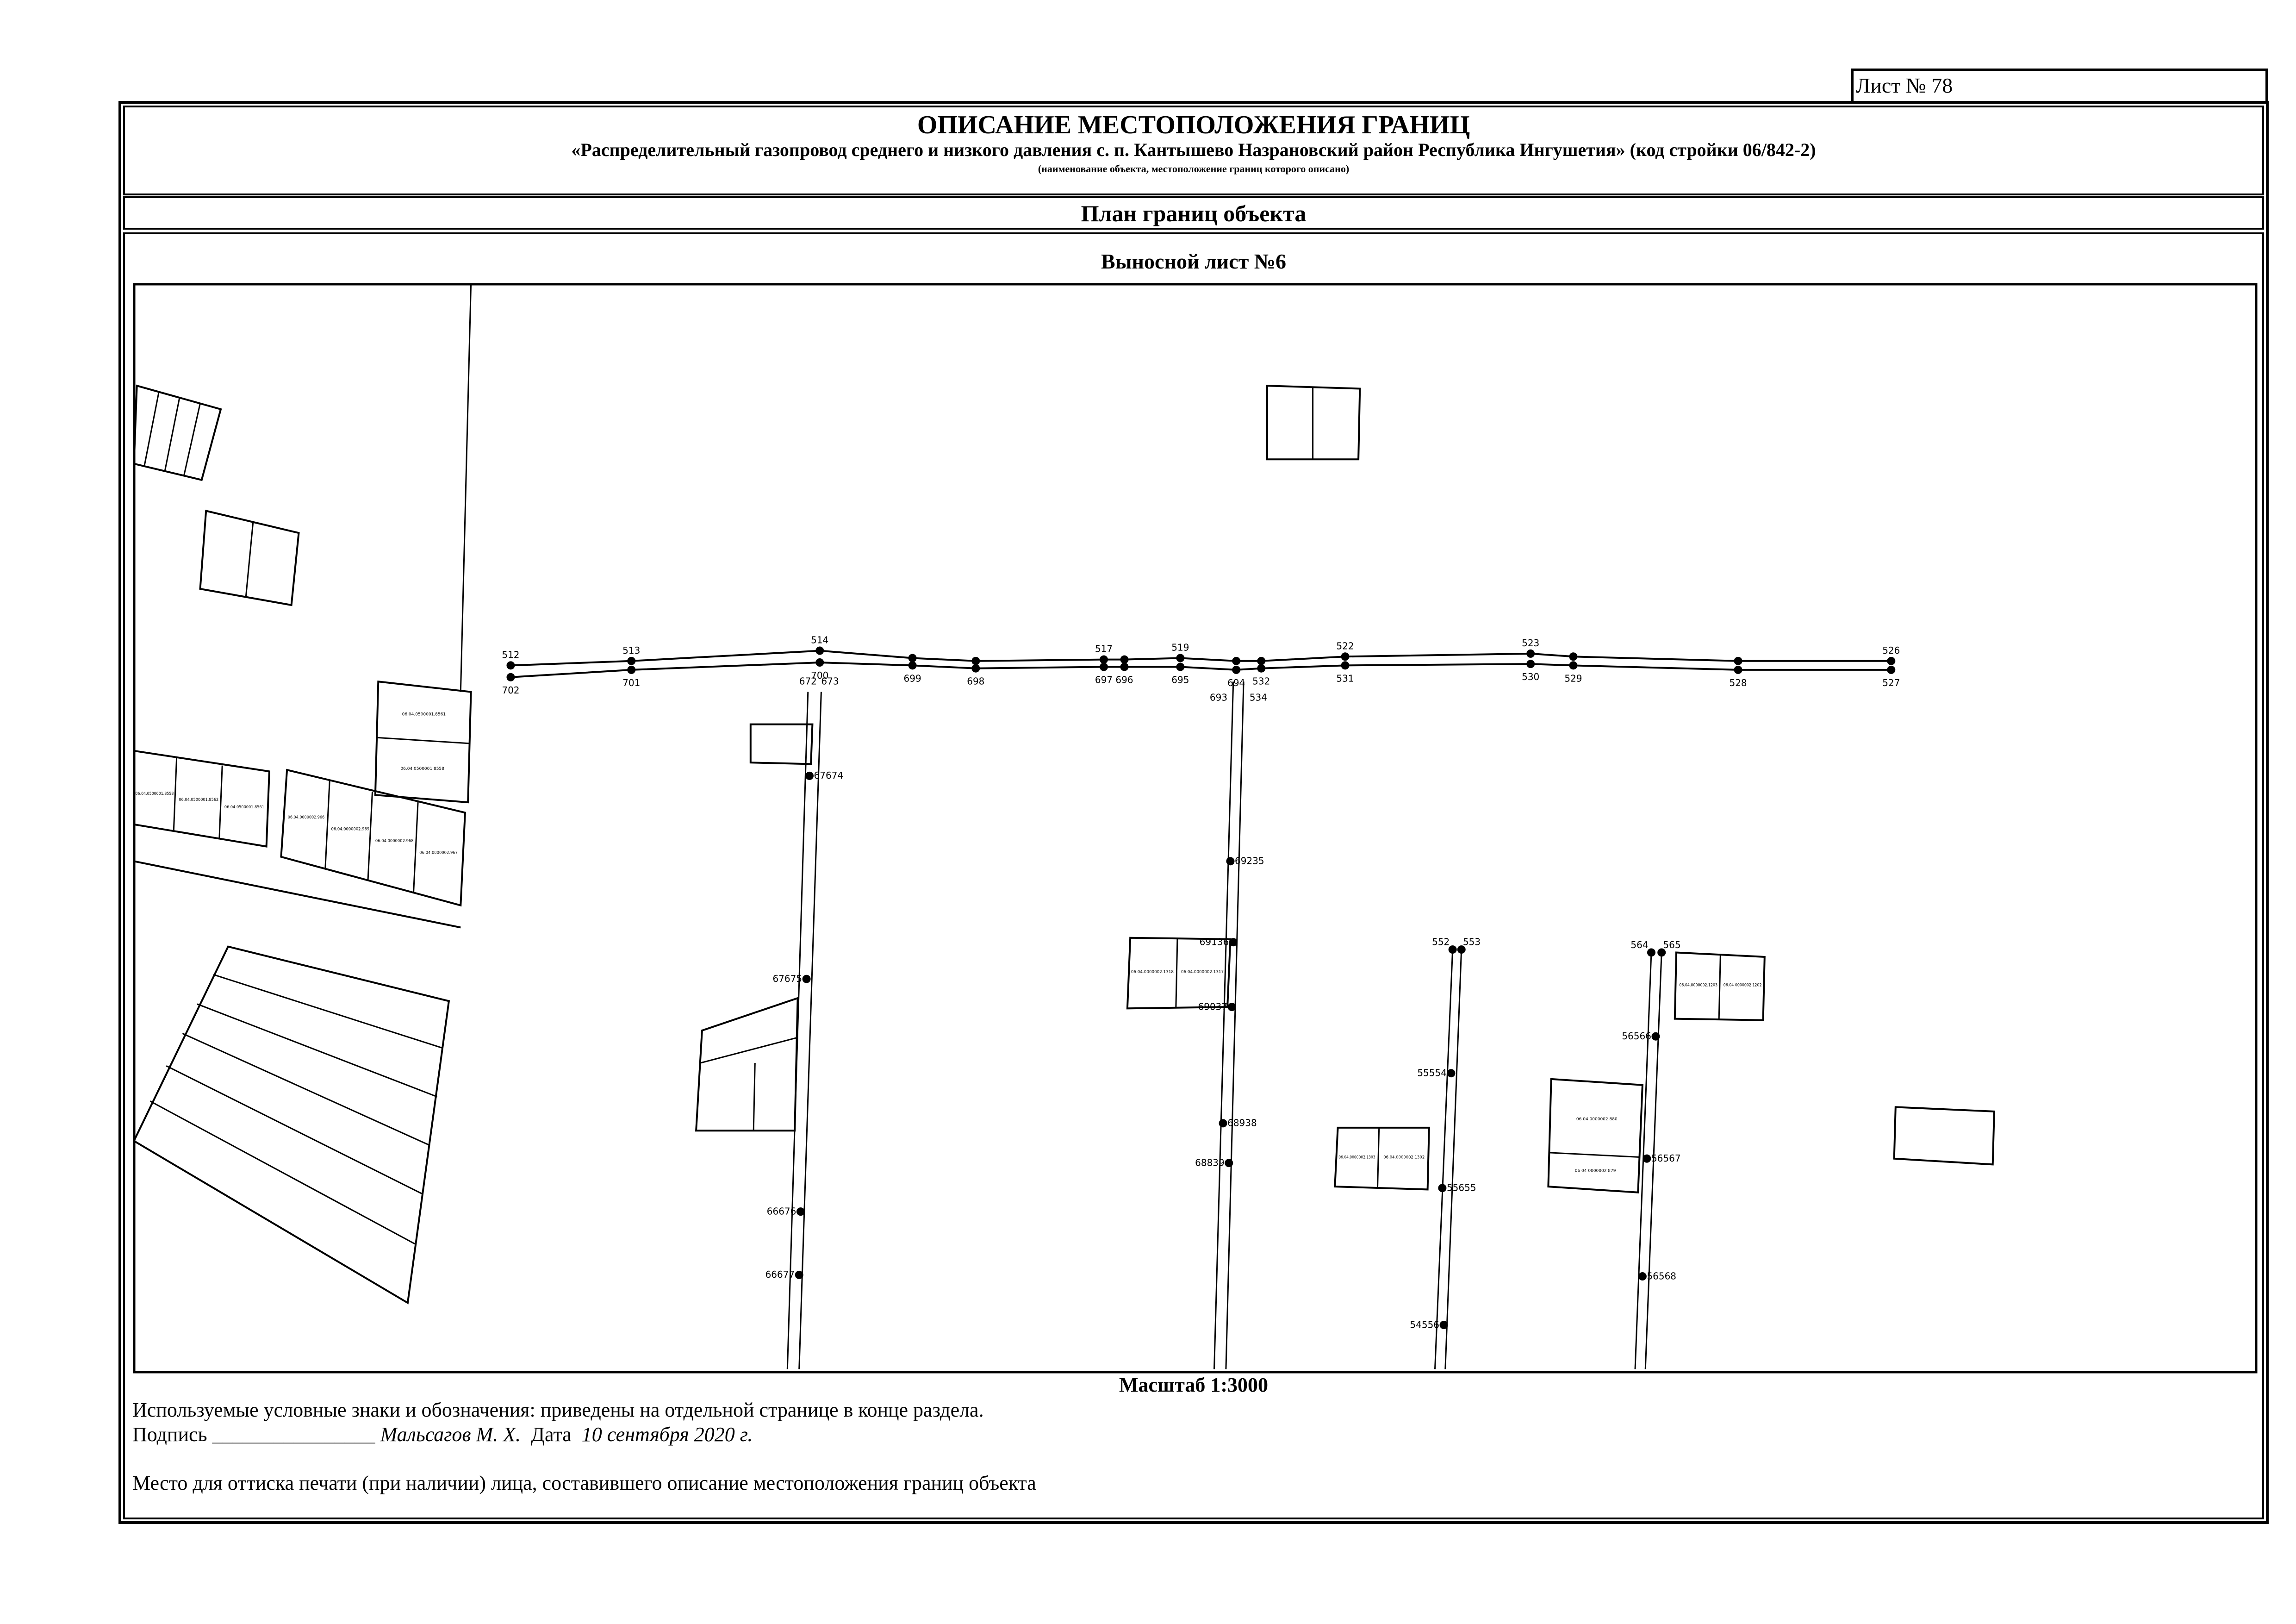  Describe the element at coordinates (1698, 985) in the screenshot. I see `parcel-number: 06.04.0000002.1203` at that location.